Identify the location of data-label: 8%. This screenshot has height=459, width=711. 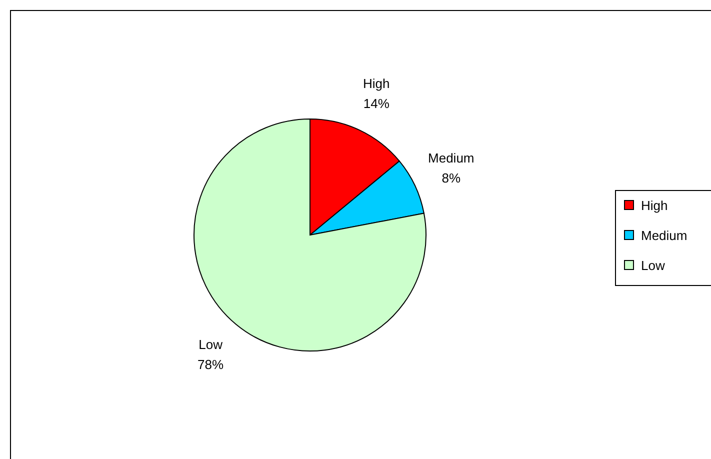
(451, 178).